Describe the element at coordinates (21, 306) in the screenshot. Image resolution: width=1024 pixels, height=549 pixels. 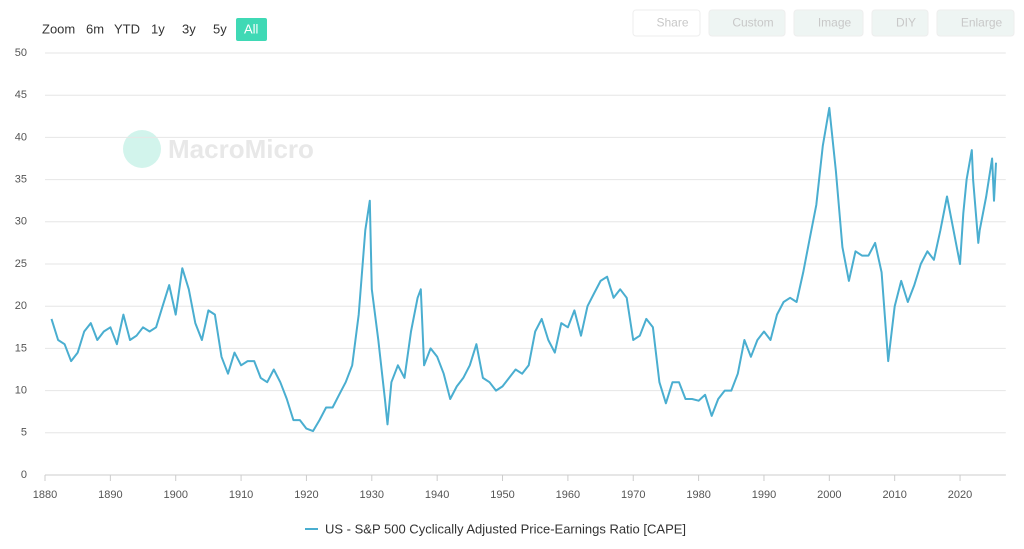
I see `y-tick-label: 20` at that location.